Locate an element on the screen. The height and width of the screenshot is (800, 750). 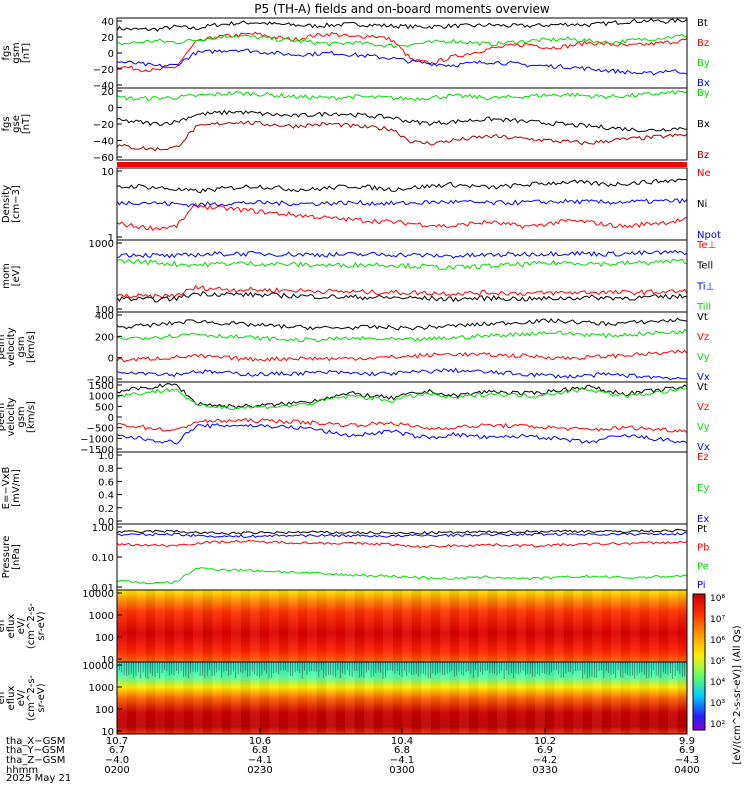
panel-7-series-2-line is located at coordinates (402, 576).